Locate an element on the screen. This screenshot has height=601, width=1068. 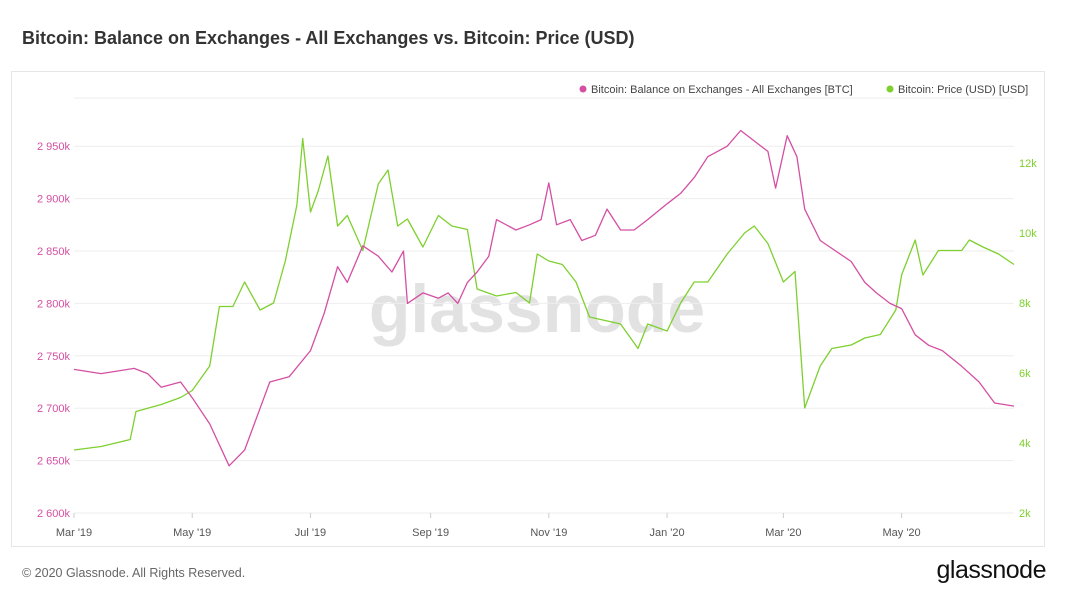
y-right-tick-label: 6k is located at coordinates (1025, 374).